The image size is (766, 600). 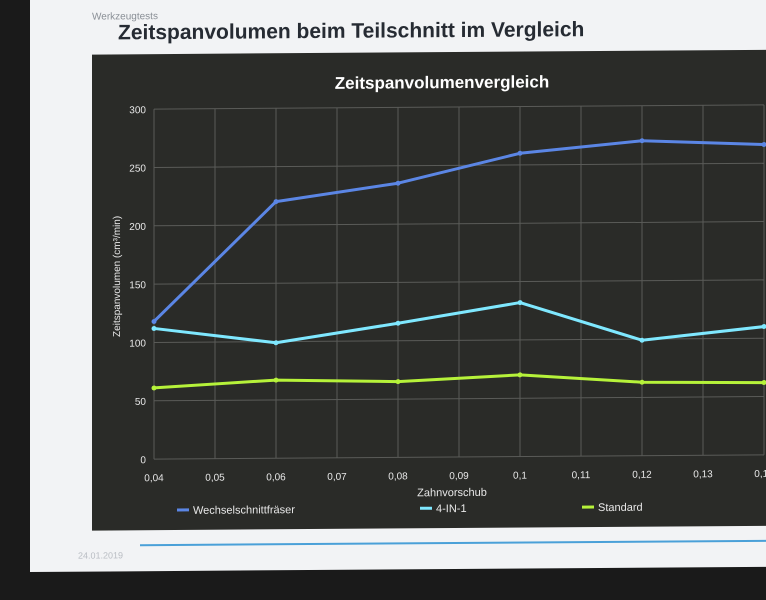 I want to click on legend-item: Standard, so click(x=612, y=508).